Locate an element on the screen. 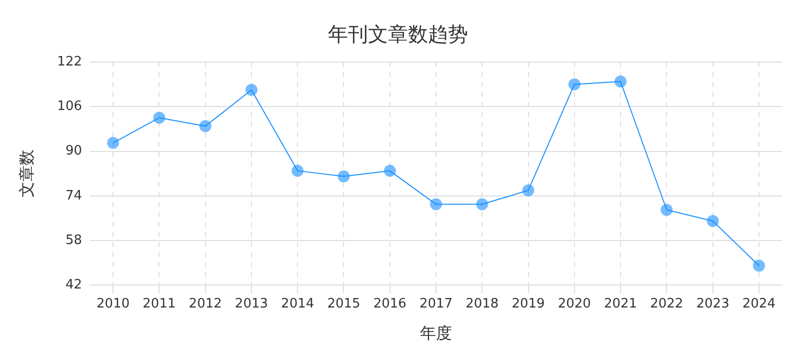 The width and height of the screenshot is (810, 360). y-tick-label: 122 is located at coordinates (69, 62).